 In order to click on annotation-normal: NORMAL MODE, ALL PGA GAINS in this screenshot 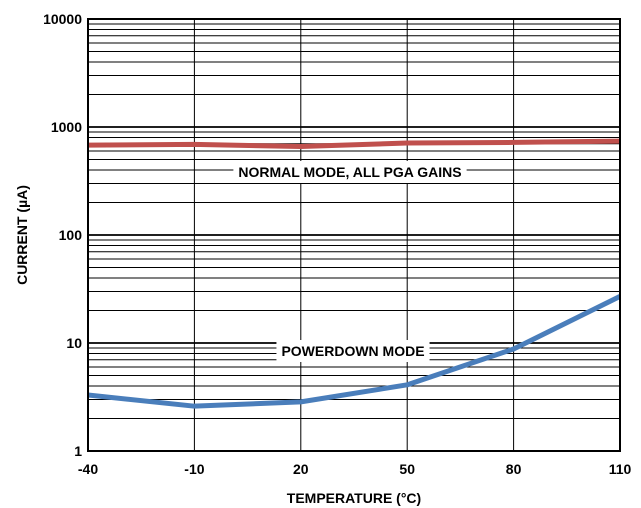, I will do `click(350, 172)`.